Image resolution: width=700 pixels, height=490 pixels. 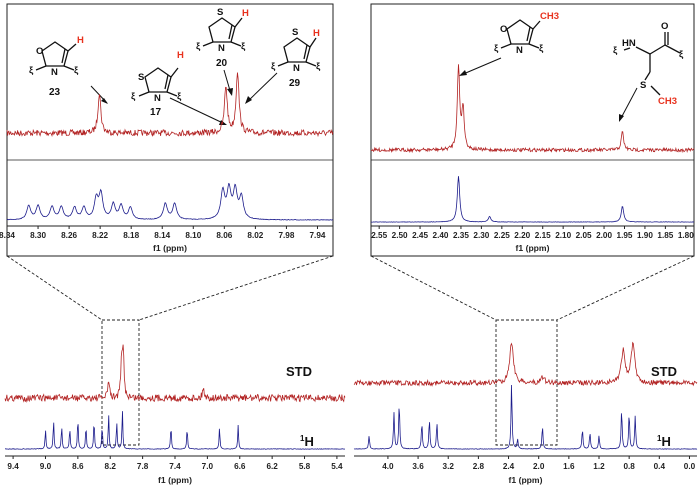 I want to click on x-tick-label: 2.35, so click(x=461, y=235).